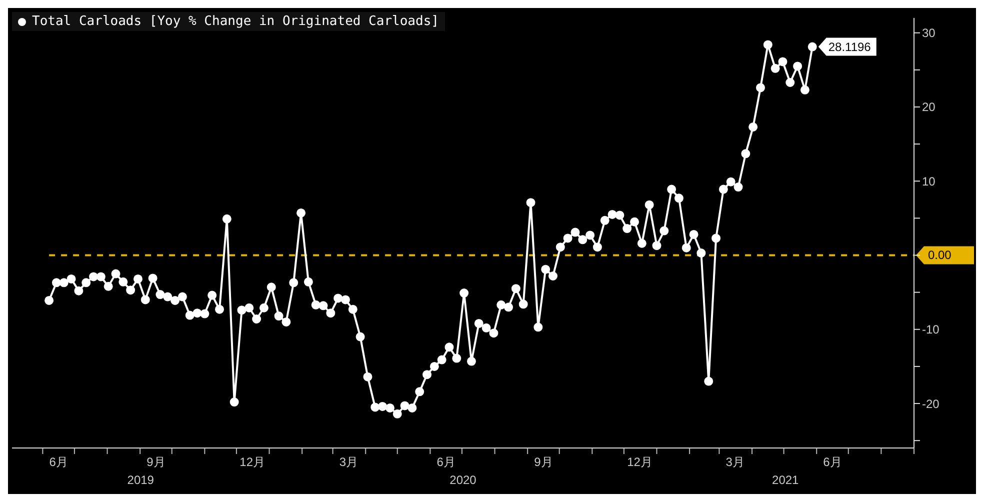  Describe the element at coordinates (850, 47) in the screenshot. I see `data-label: 28.1196` at that location.